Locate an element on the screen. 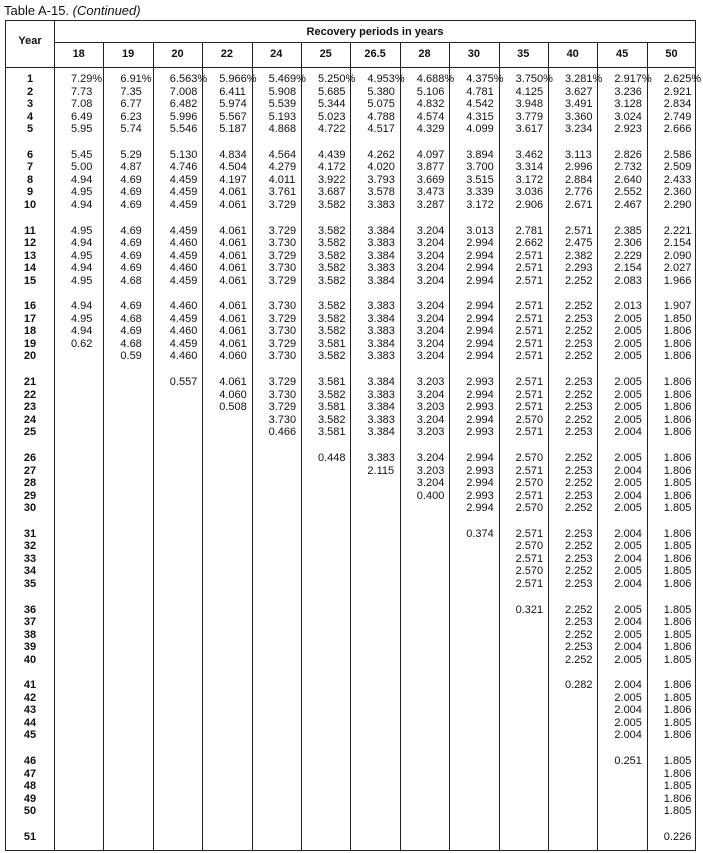 This screenshot has height=853, width=703. rate-cell: 4.375% is located at coordinates (485, 79).